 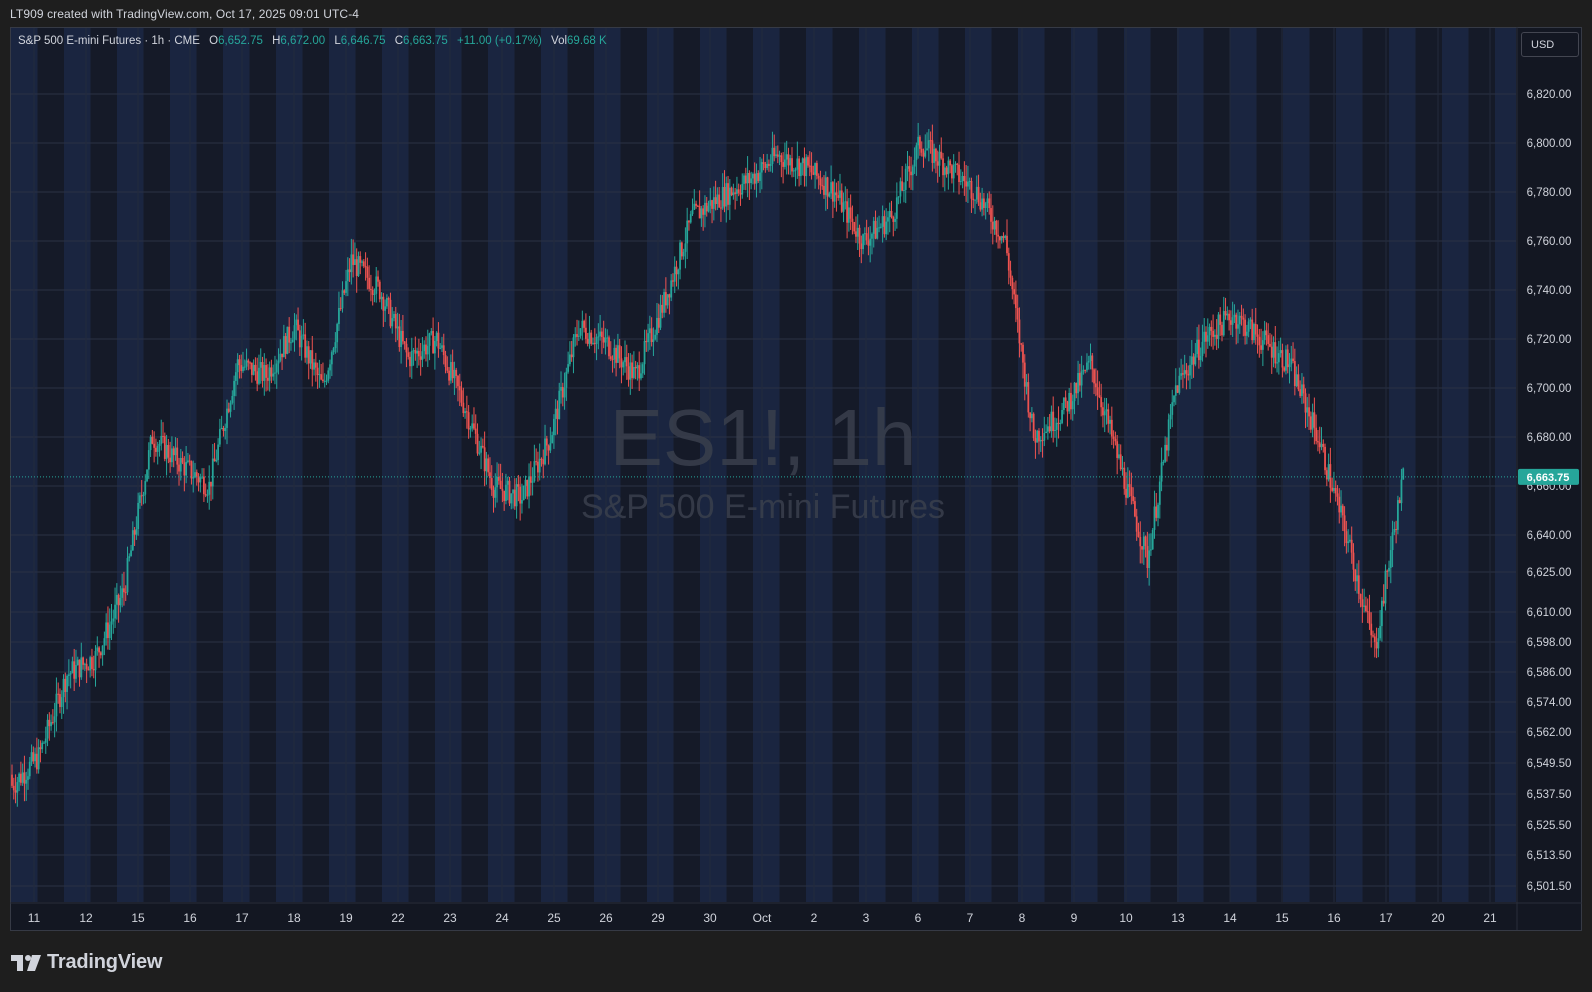 What do you see at coordinates (363, 41) in the screenshot?
I see `legend-low: 6,646.75` at bounding box center [363, 41].